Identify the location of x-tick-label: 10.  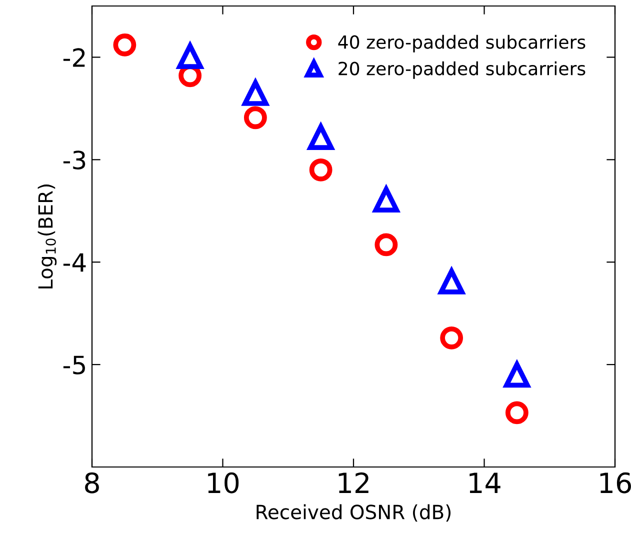
(223, 483).